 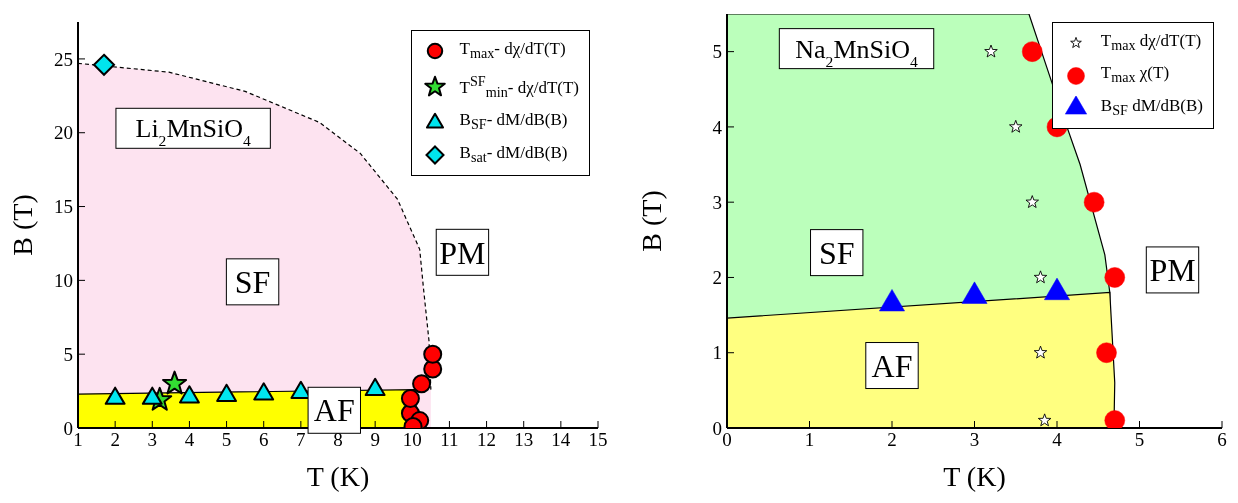 What do you see at coordinates (1135, 75) in the screenshot?
I see `legend-label: T$_{max}$ χ(T)` at bounding box center [1135, 75].